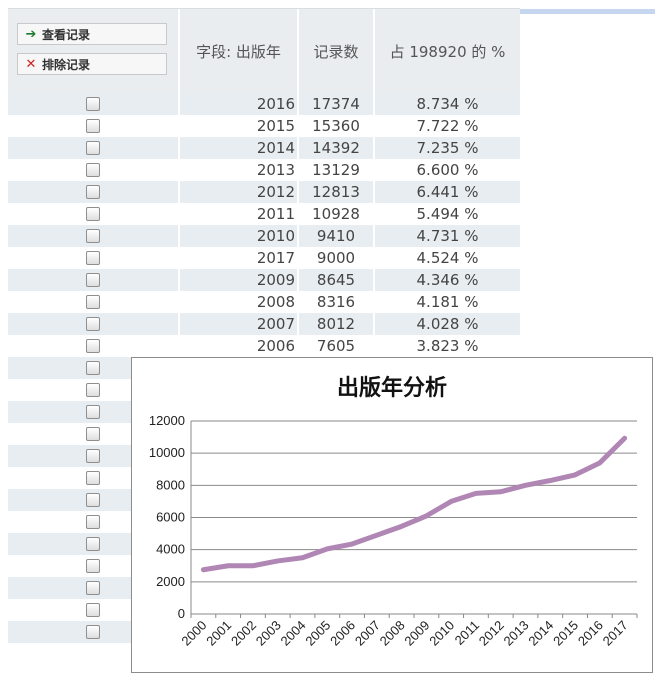 This screenshot has width=655, height=680. What do you see at coordinates (336, 126) in the screenshot?
I see `record-count-cell: 15360` at bounding box center [336, 126].